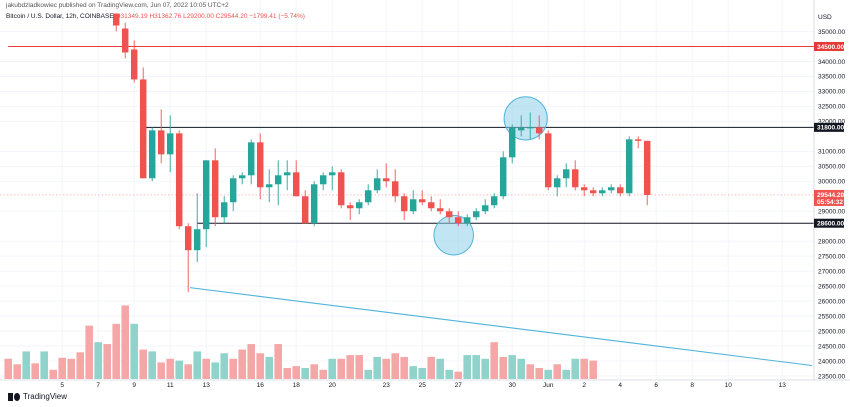 The height and width of the screenshot is (407, 850). I want to click on tradingview-logo: TradingView, so click(37, 396).